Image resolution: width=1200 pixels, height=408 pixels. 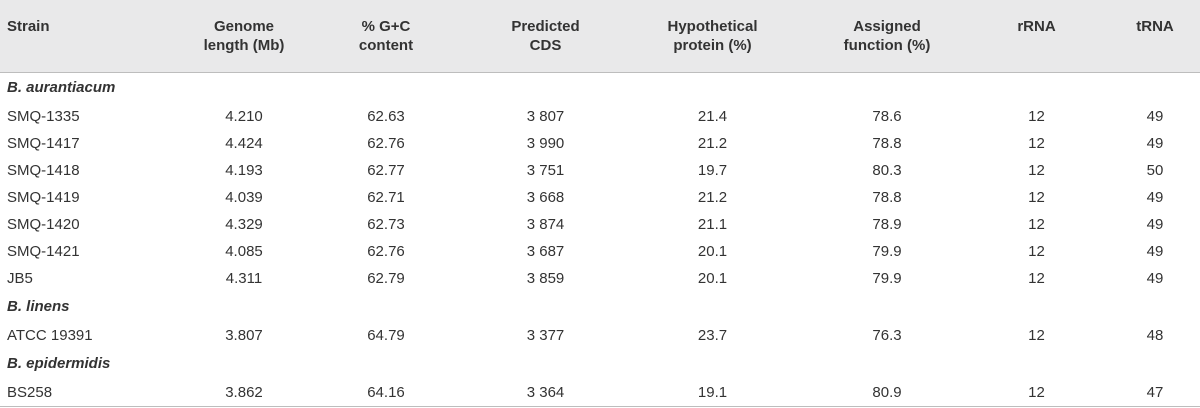 I want to click on table-cell: 4.210, so click(x=244, y=116).